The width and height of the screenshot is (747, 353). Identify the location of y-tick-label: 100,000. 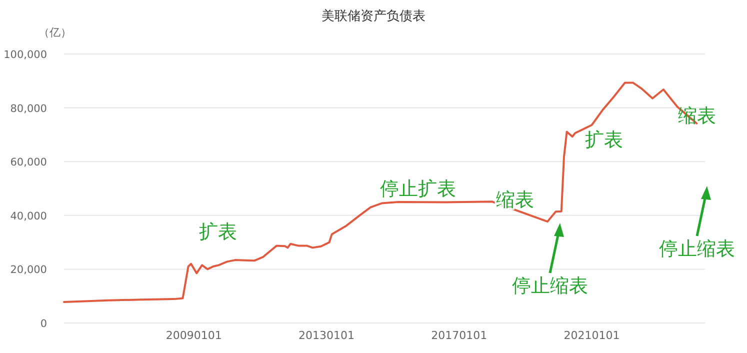
(25, 55).